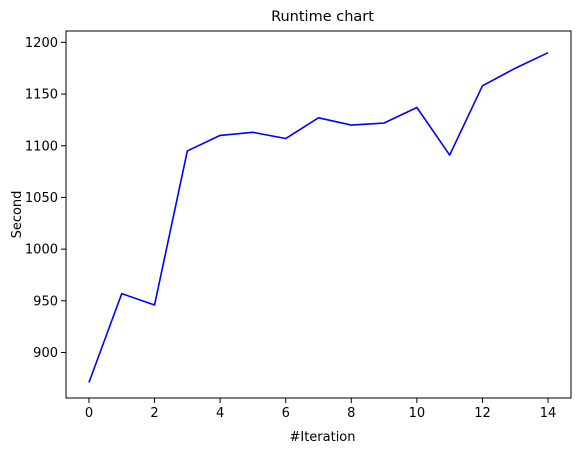 The image size is (580, 453). What do you see at coordinates (482, 413) in the screenshot?
I see `x-tick-label: 12` at bounding box center [482, 413].